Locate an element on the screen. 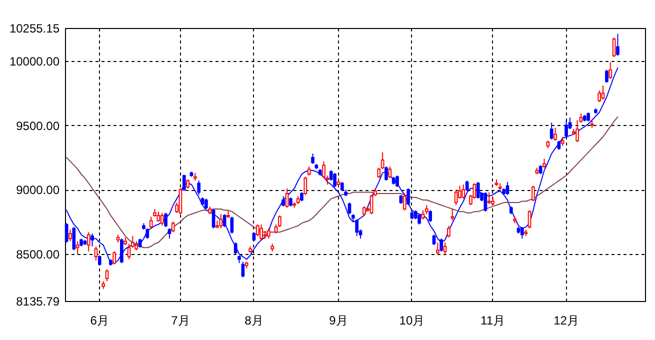 The height and width of the screenshot is (340, 655). x-tick-label: 8月 is located at coordinates (254, 321).